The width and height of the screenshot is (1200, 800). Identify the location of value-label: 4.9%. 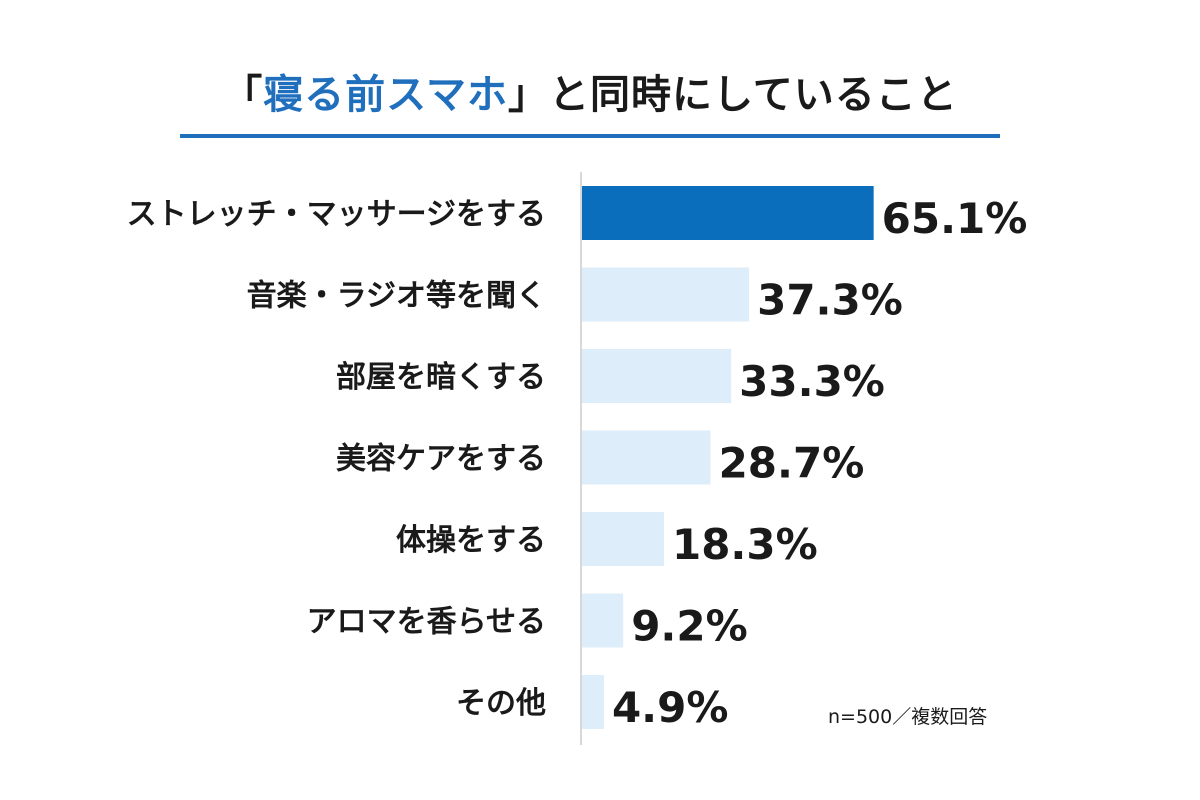
(670, 707).